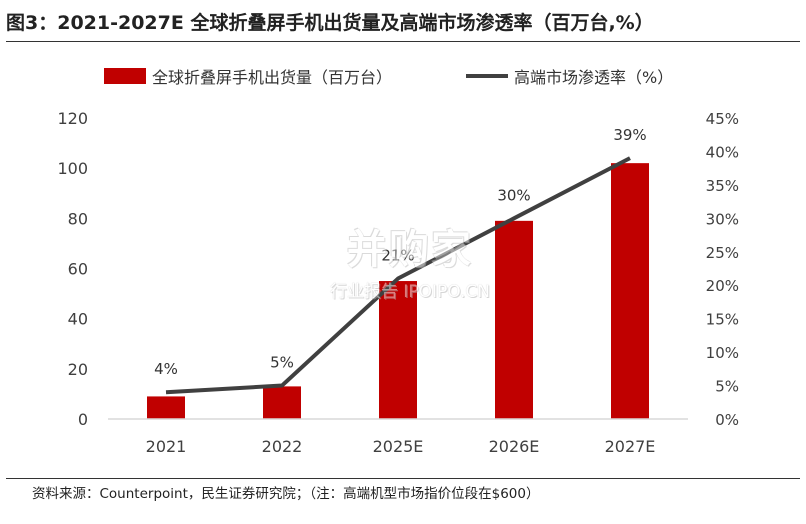 The height and width of the screenshot is (524, 806). What do you see at coordinates (727, 420) in the screenshot?
I see `right-tick-label: 0%` at bounding box center [727, 420].